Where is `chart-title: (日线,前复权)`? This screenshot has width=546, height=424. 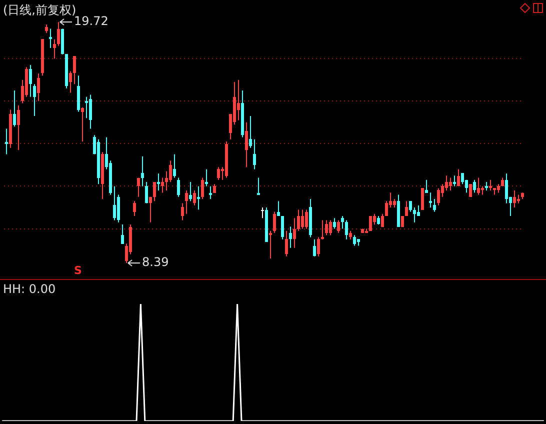
chart-title: (日线,前复权) is located at coordinates (39, 9).